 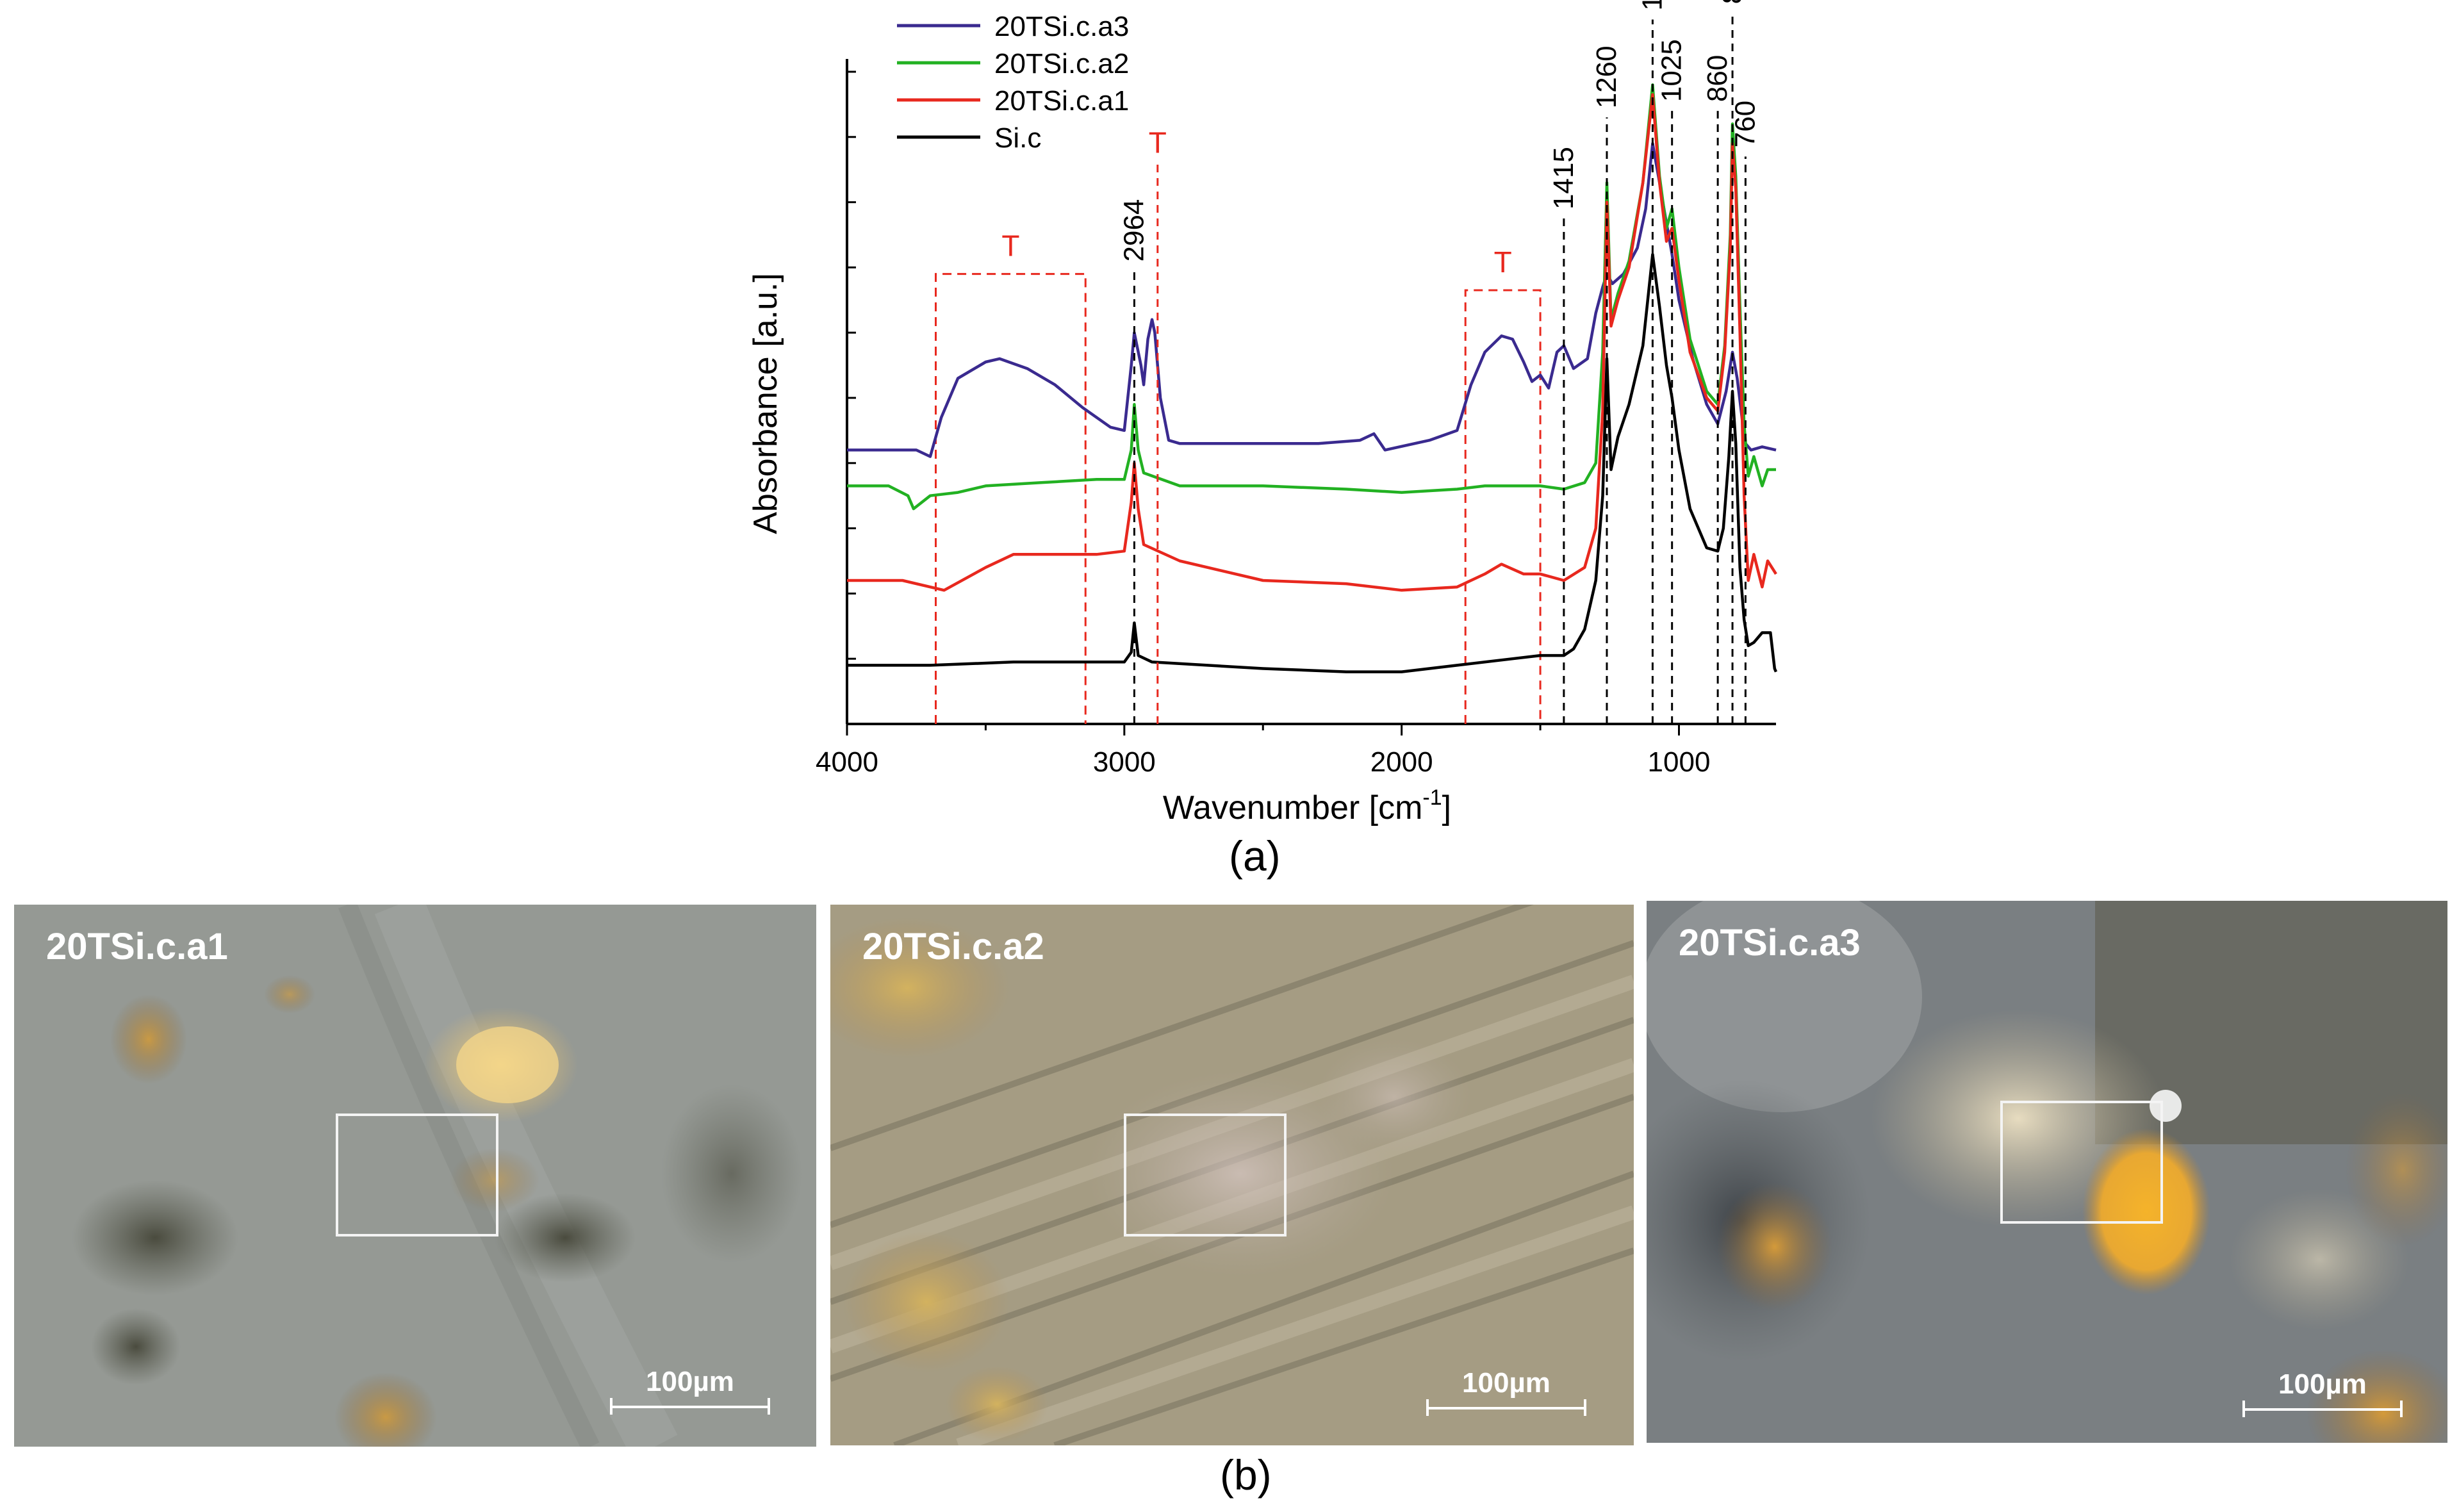 What do you see at coordinates (690, 1381) in the screenshot?
I see `scale-bar-a1-text: 100µm` at bounding box center [690, 1381].